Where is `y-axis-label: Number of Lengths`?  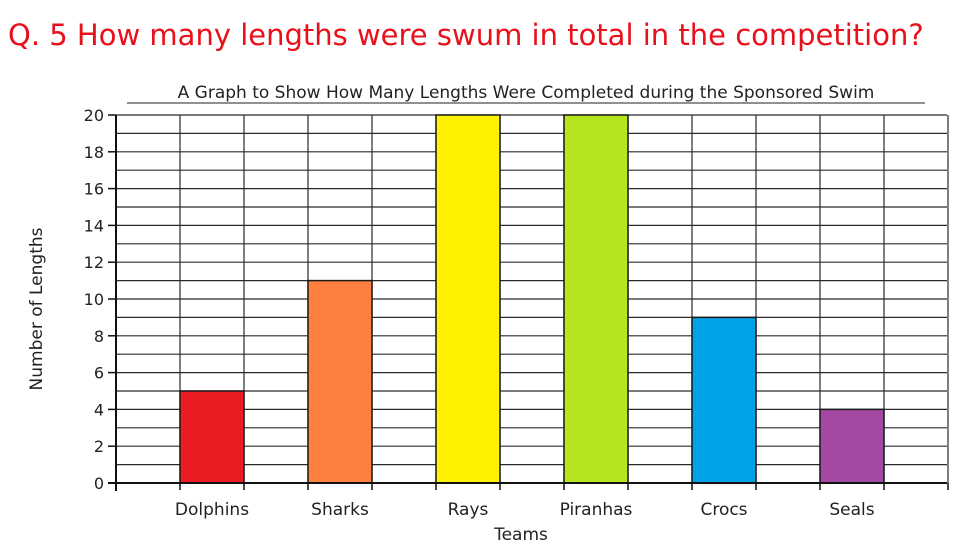
y-axis-label: Number of Lengths is located at coordinates (37, 308).